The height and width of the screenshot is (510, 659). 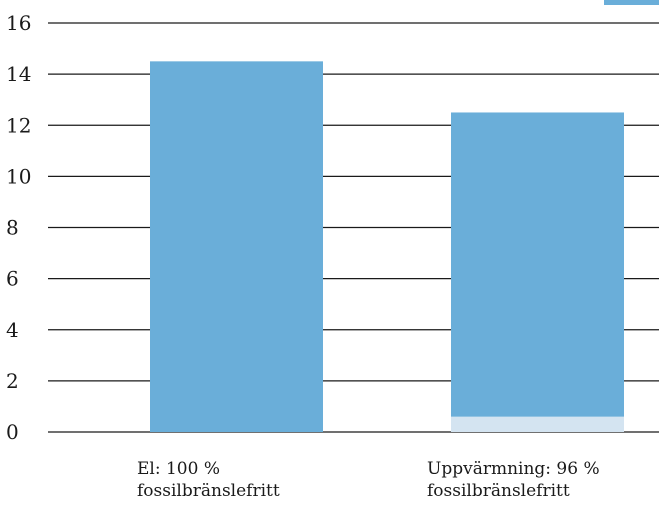 What do you see at coordinates (12, 381) in the screenshot?
I see `y-tick-label-2: 2` at bounding box center [12, 381].